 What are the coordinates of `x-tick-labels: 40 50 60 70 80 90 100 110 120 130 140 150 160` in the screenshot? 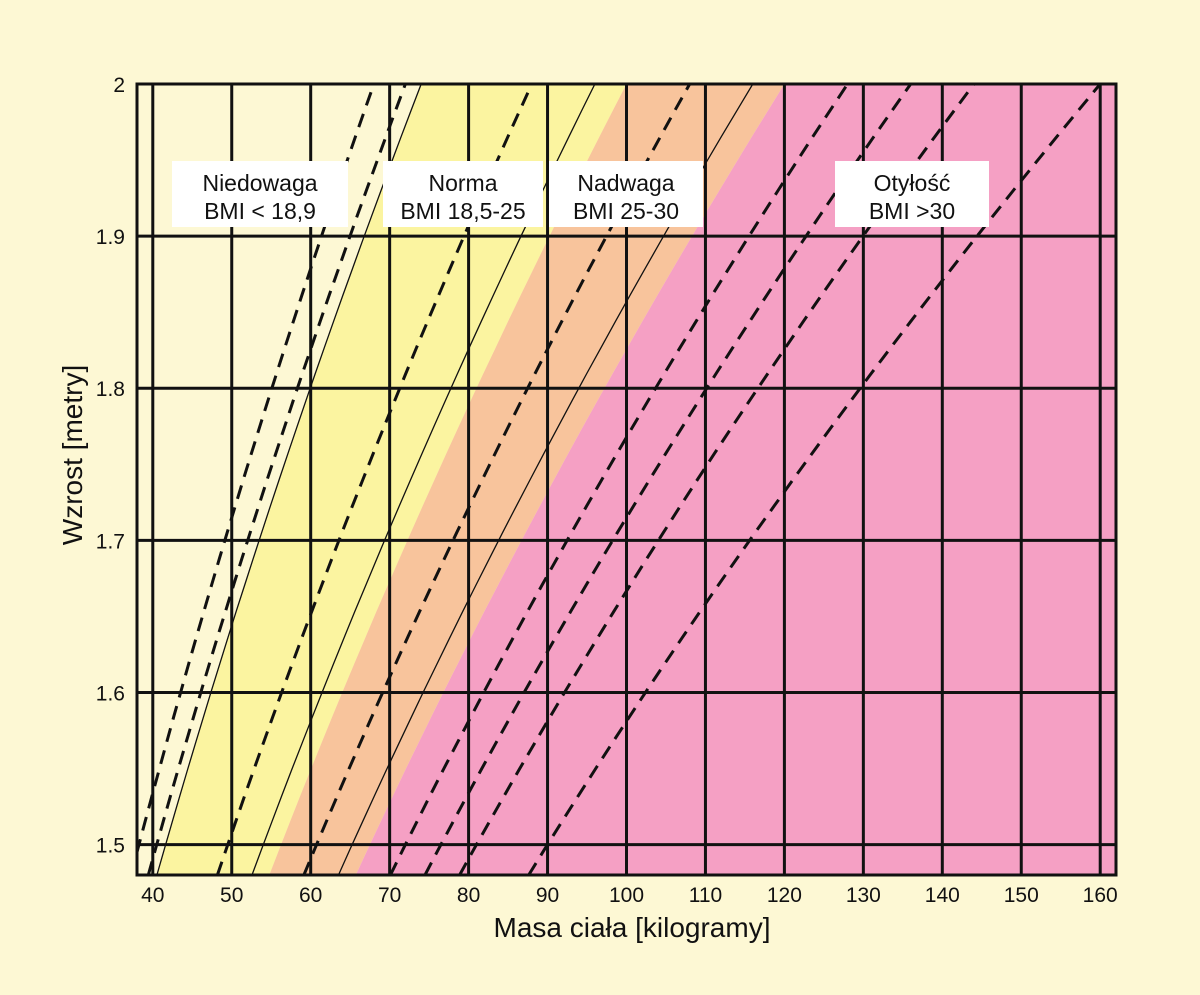 It's located at (629, 895).